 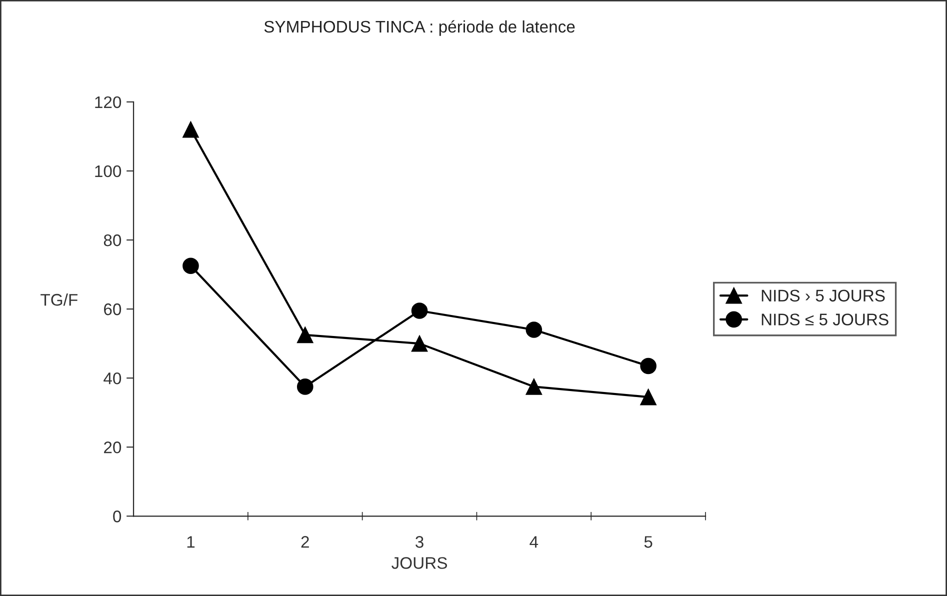 I want to click on y-tick-label: 60, so click(x=113, y=309).